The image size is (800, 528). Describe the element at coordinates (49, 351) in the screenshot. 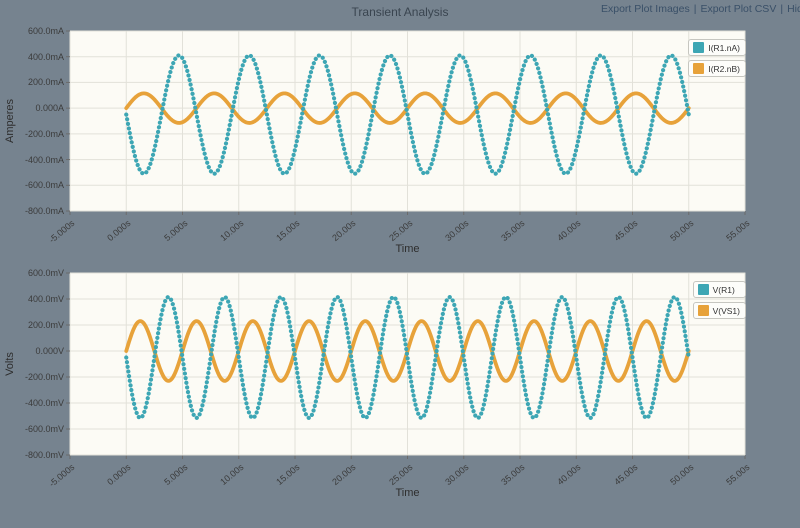

I see `y-tick-label: 0.000V` at that location.